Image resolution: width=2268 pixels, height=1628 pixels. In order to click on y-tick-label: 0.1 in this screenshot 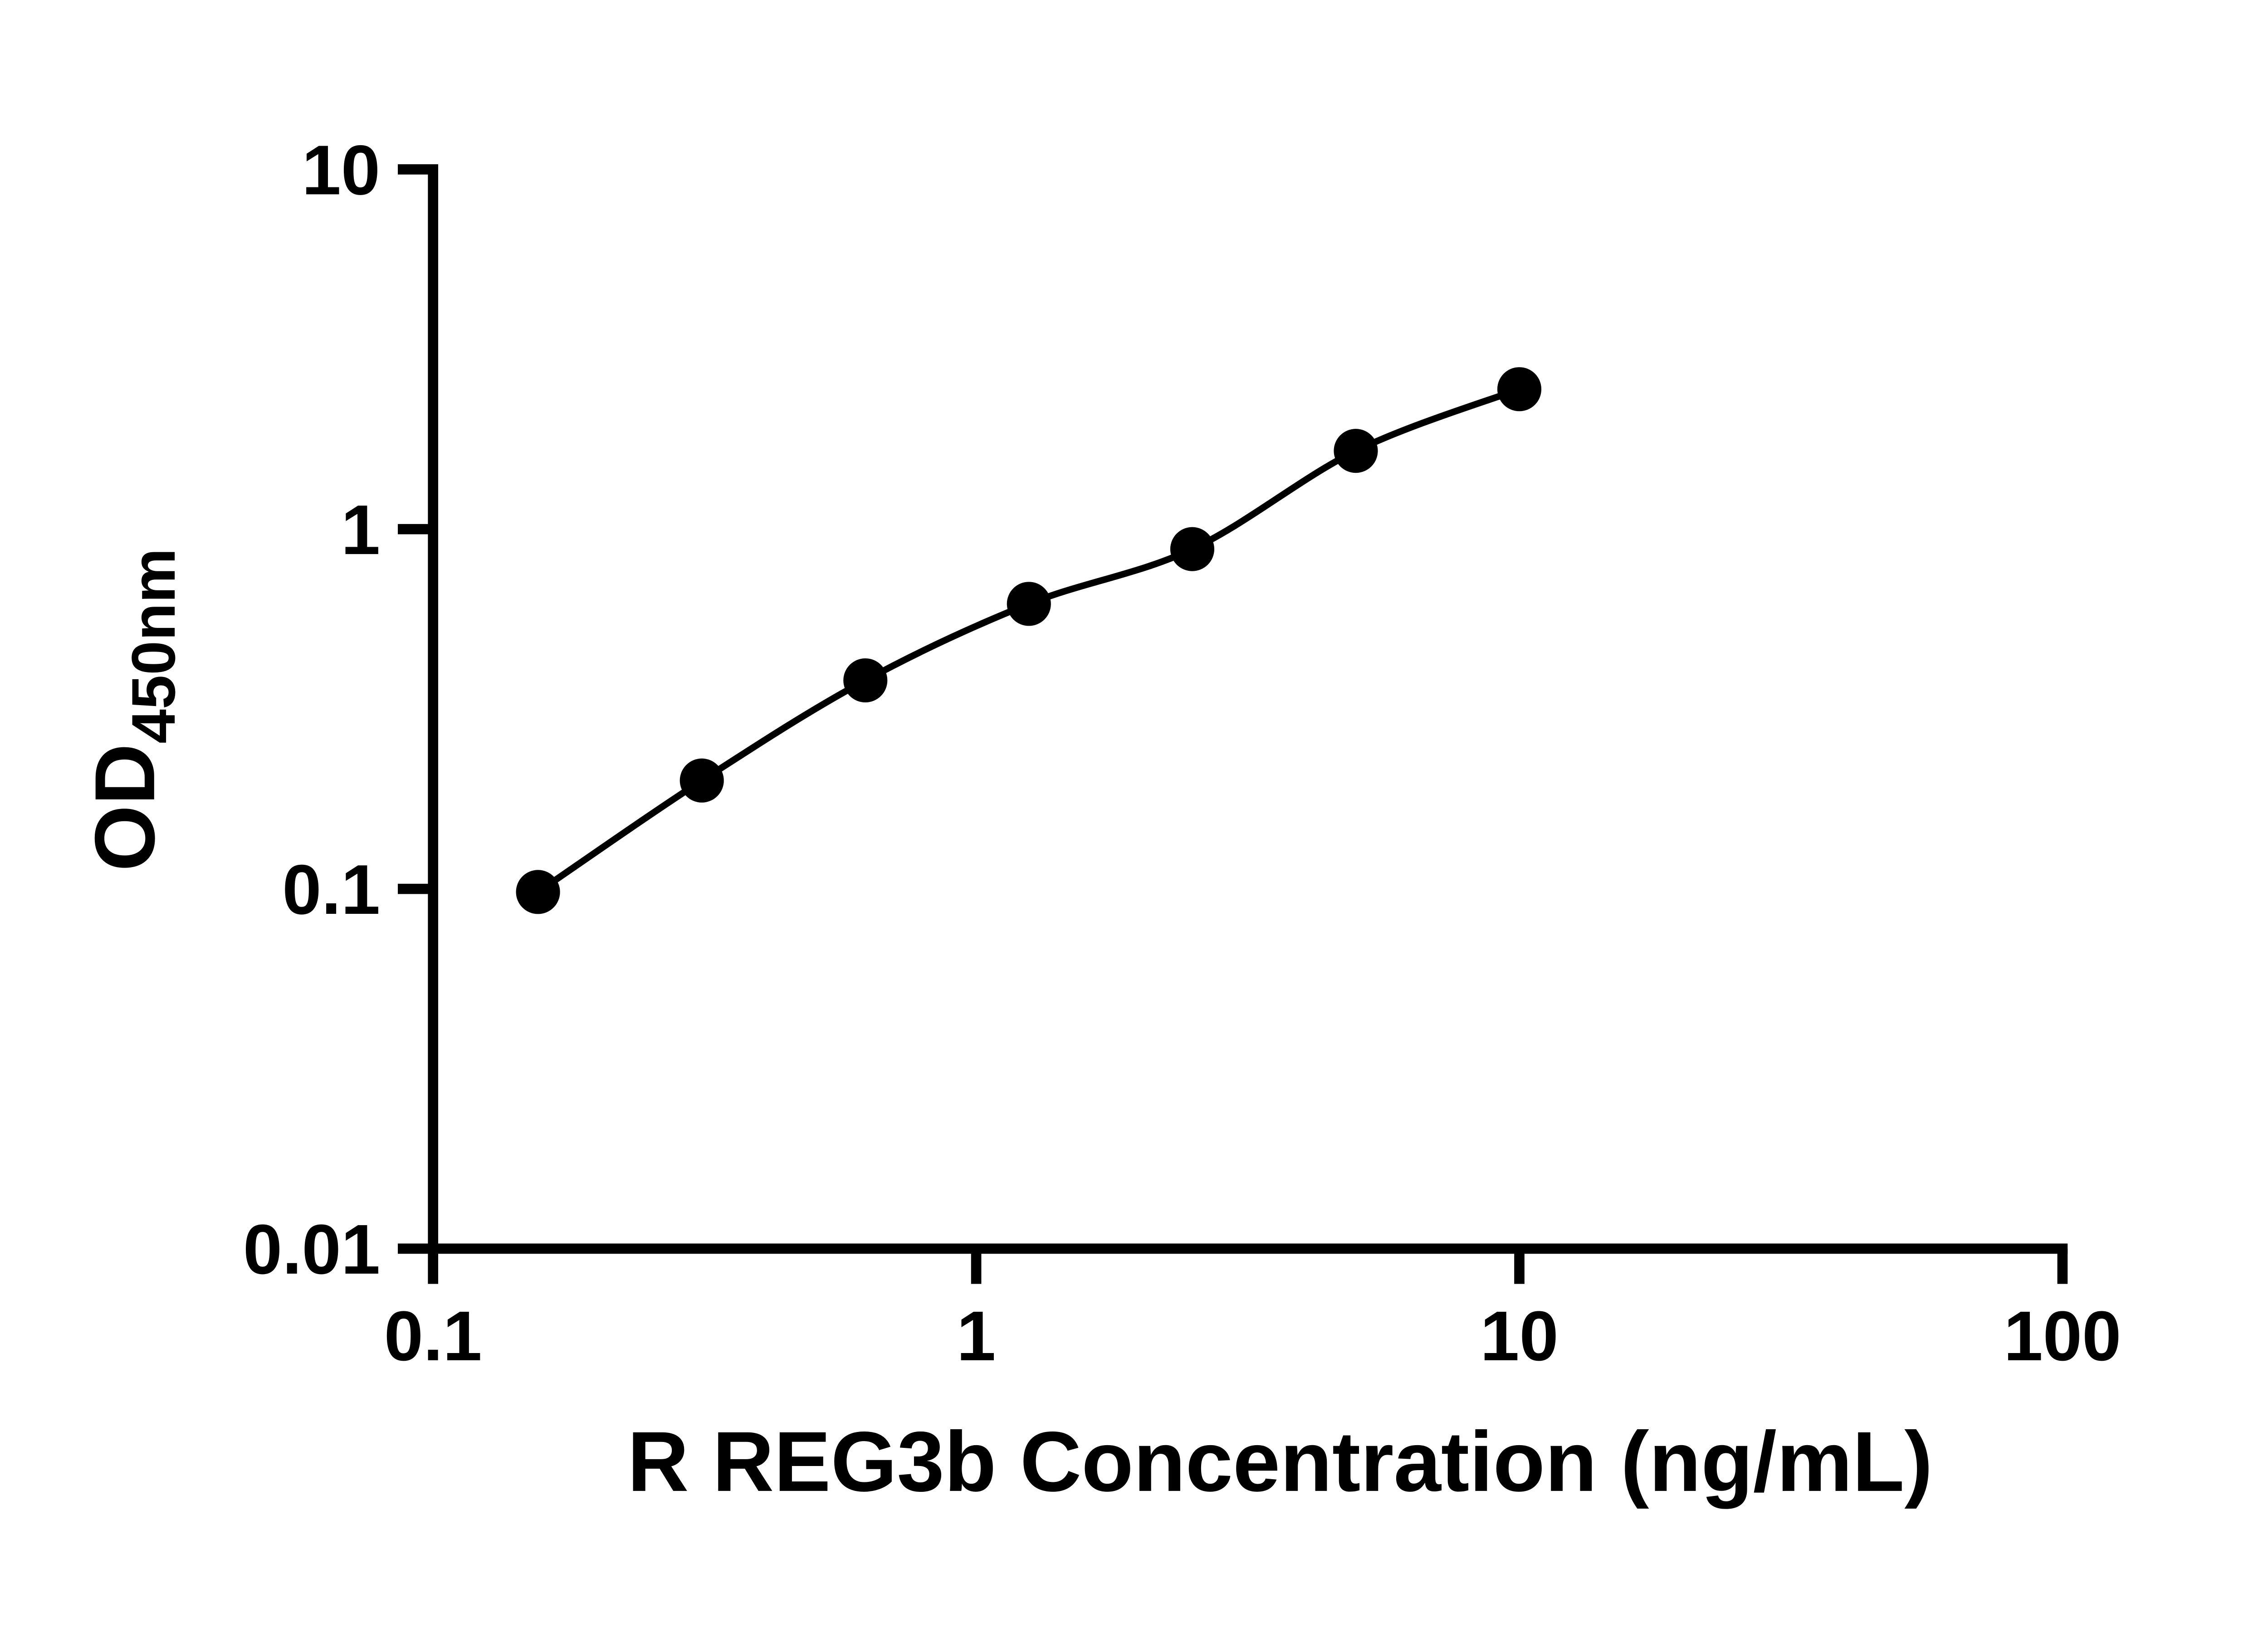, I will do `click(331, 889)`.